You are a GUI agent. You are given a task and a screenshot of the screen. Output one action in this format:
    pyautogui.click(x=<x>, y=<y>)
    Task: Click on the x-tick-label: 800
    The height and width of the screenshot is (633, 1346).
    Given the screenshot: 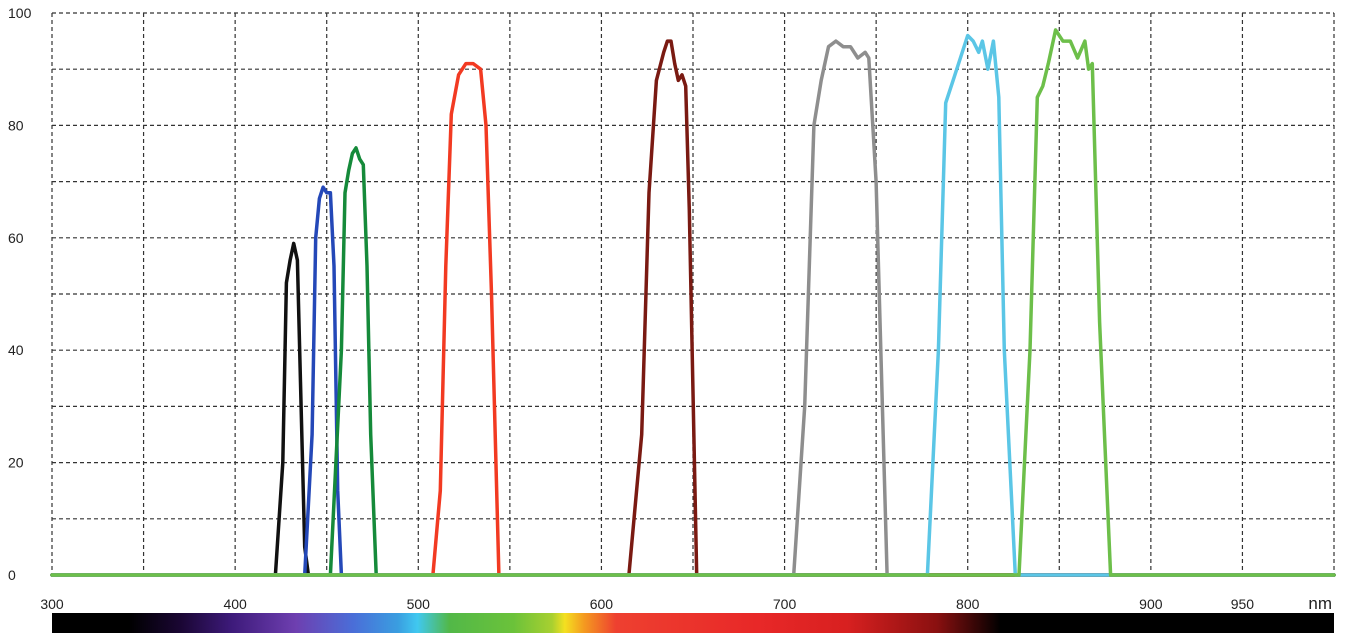 What is the action you would take?
    pyautogui.click(x=968, y=604)
    